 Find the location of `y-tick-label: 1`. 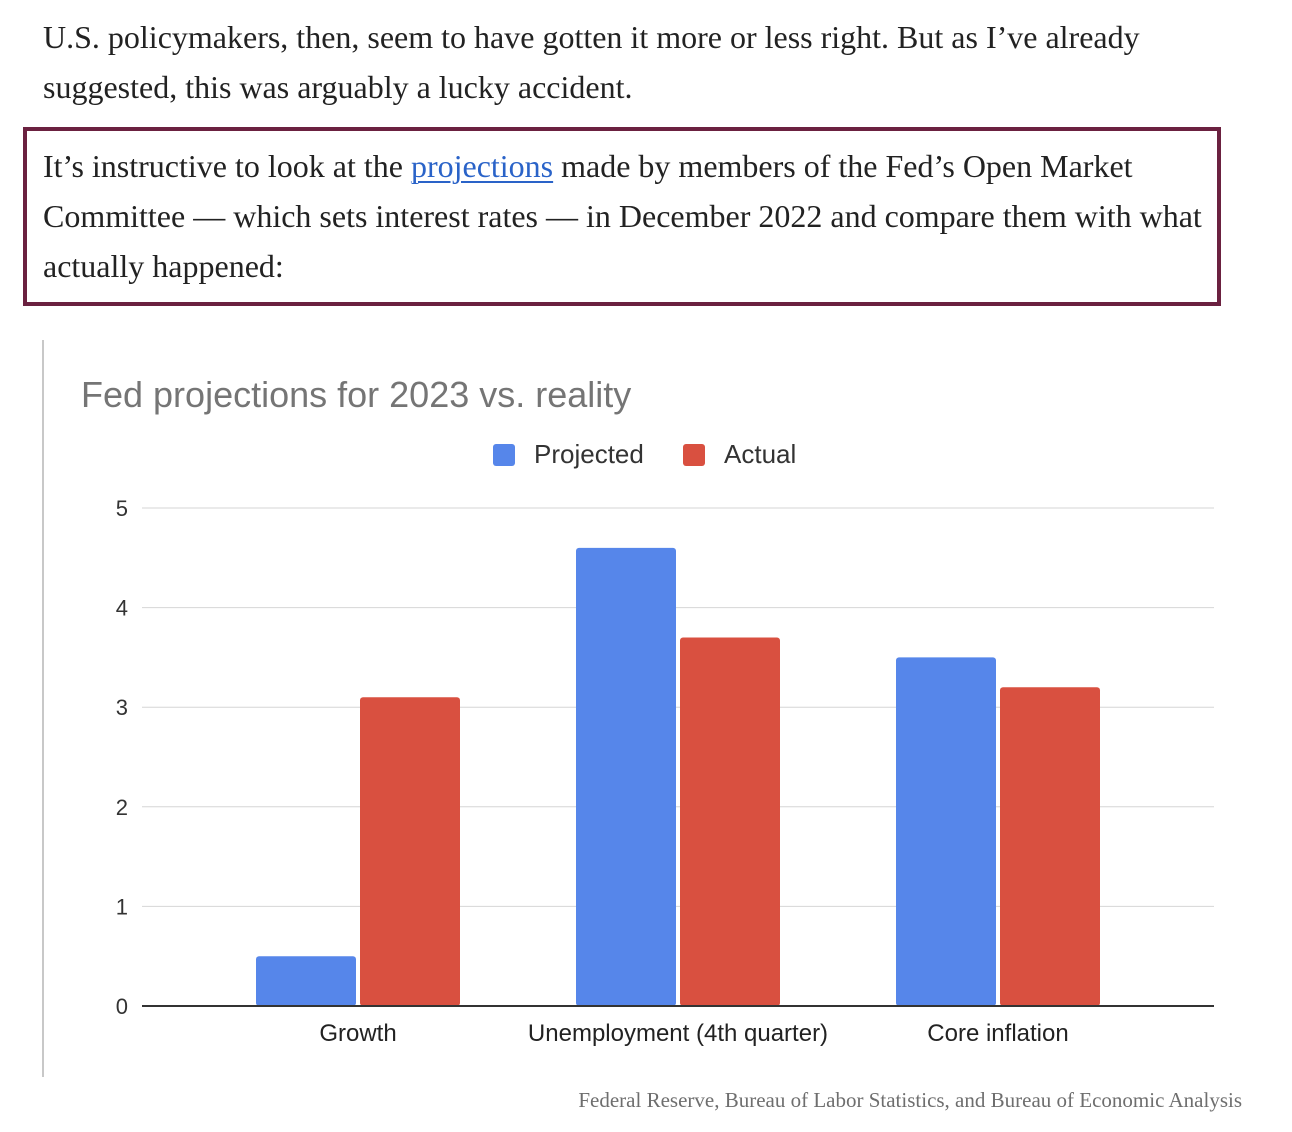

y-tick-label: 1 is located at coordinates (122, 906).